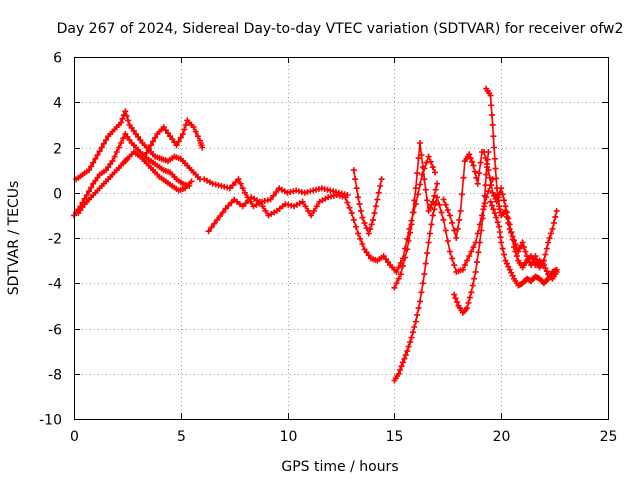 This screenshot has width=640, height=480. What do you see at coordinates (57, 59) in the screenshot?
I see `y-tick-label: 6` at bounding box center [57, 59].